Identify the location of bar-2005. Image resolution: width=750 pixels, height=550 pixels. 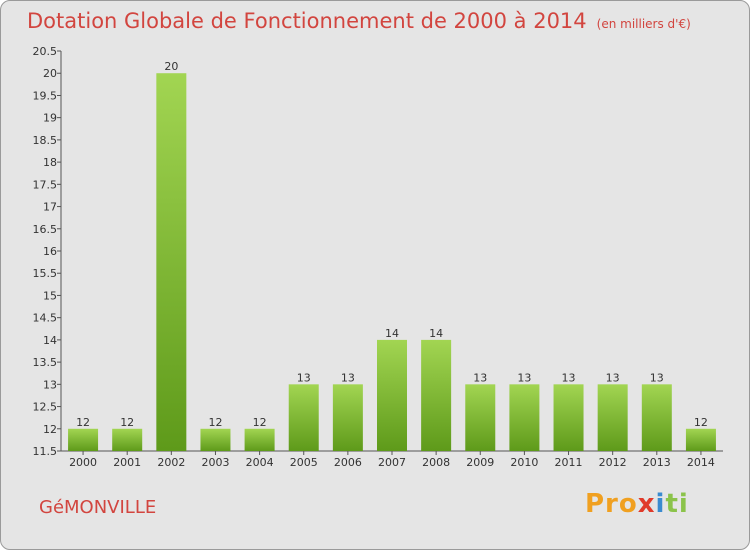
(303, 417).